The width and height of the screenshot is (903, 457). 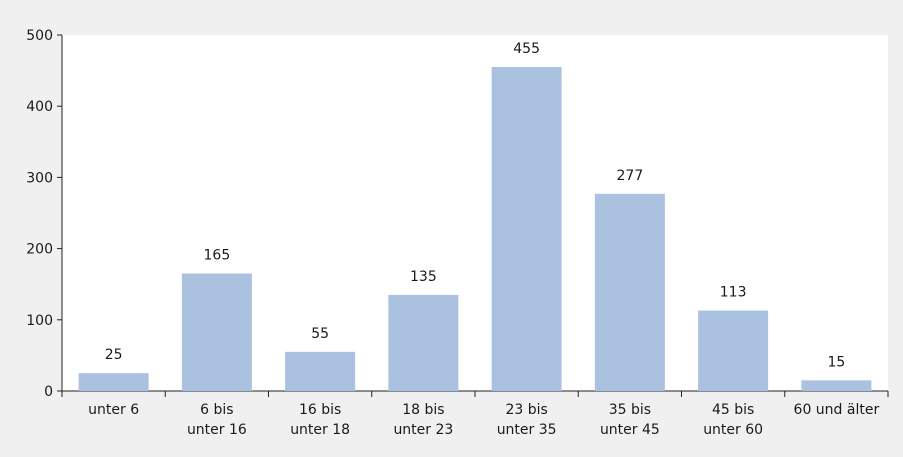 I want to click on bar-value-label: 55, so click(x=320, y=334).